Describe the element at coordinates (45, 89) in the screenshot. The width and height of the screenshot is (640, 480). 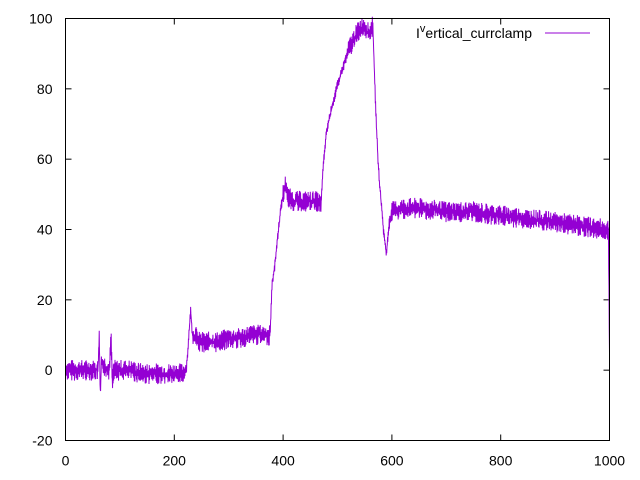
I see `y-tick-label: 80` at that location.